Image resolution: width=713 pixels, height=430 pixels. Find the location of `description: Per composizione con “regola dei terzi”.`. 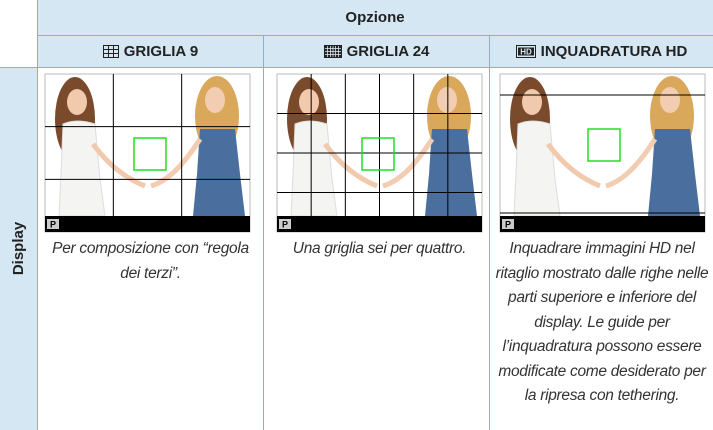

description: Per composizione con “regola dei terzi”. is located at coordinates (150, 261).